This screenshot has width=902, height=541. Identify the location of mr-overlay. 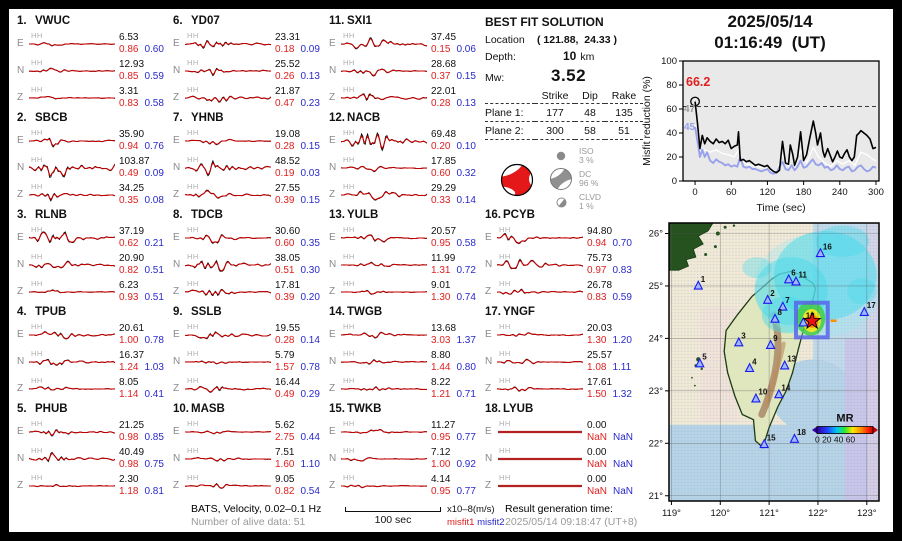
(842, 241).